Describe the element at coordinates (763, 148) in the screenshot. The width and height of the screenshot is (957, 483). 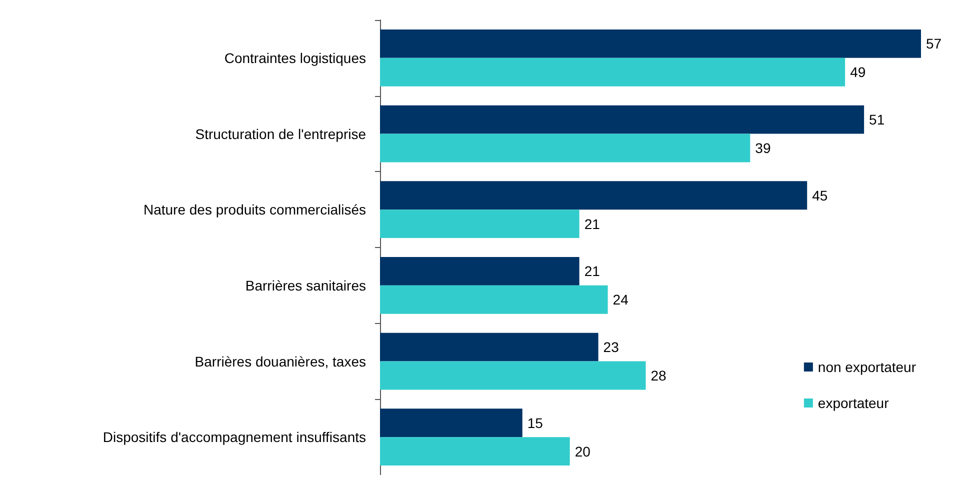
I see `data-label: 39` at that location.